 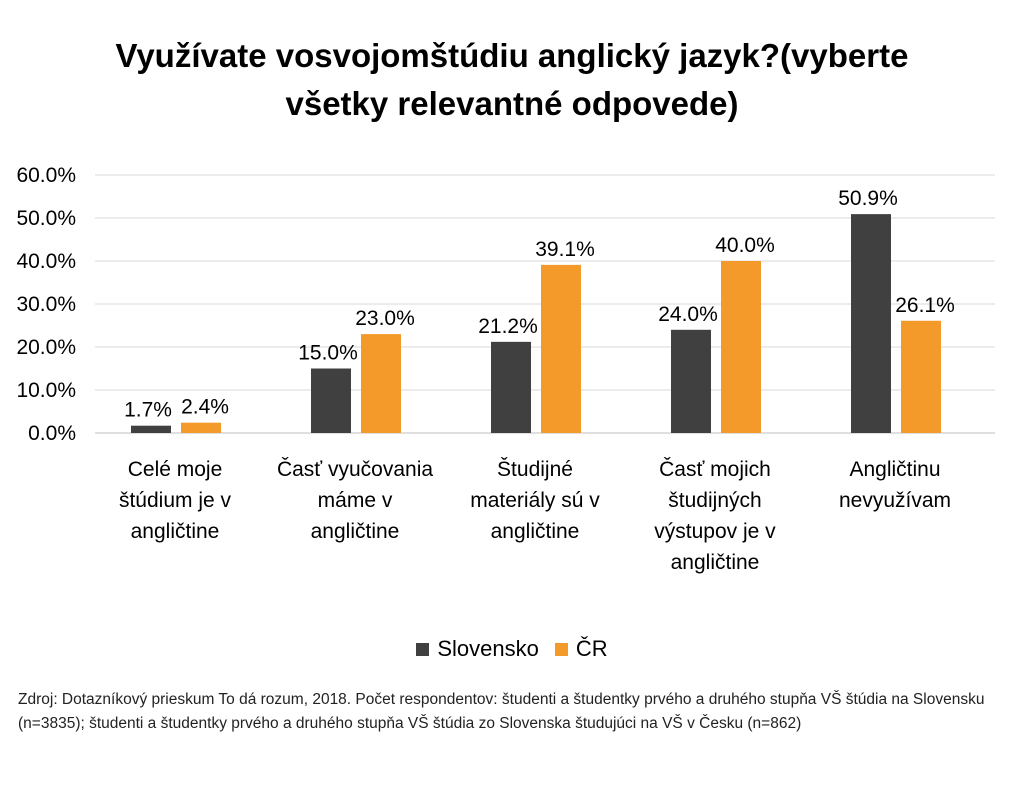 I want to click on legend: Slovensko ČR, so click(x=512, y=649).